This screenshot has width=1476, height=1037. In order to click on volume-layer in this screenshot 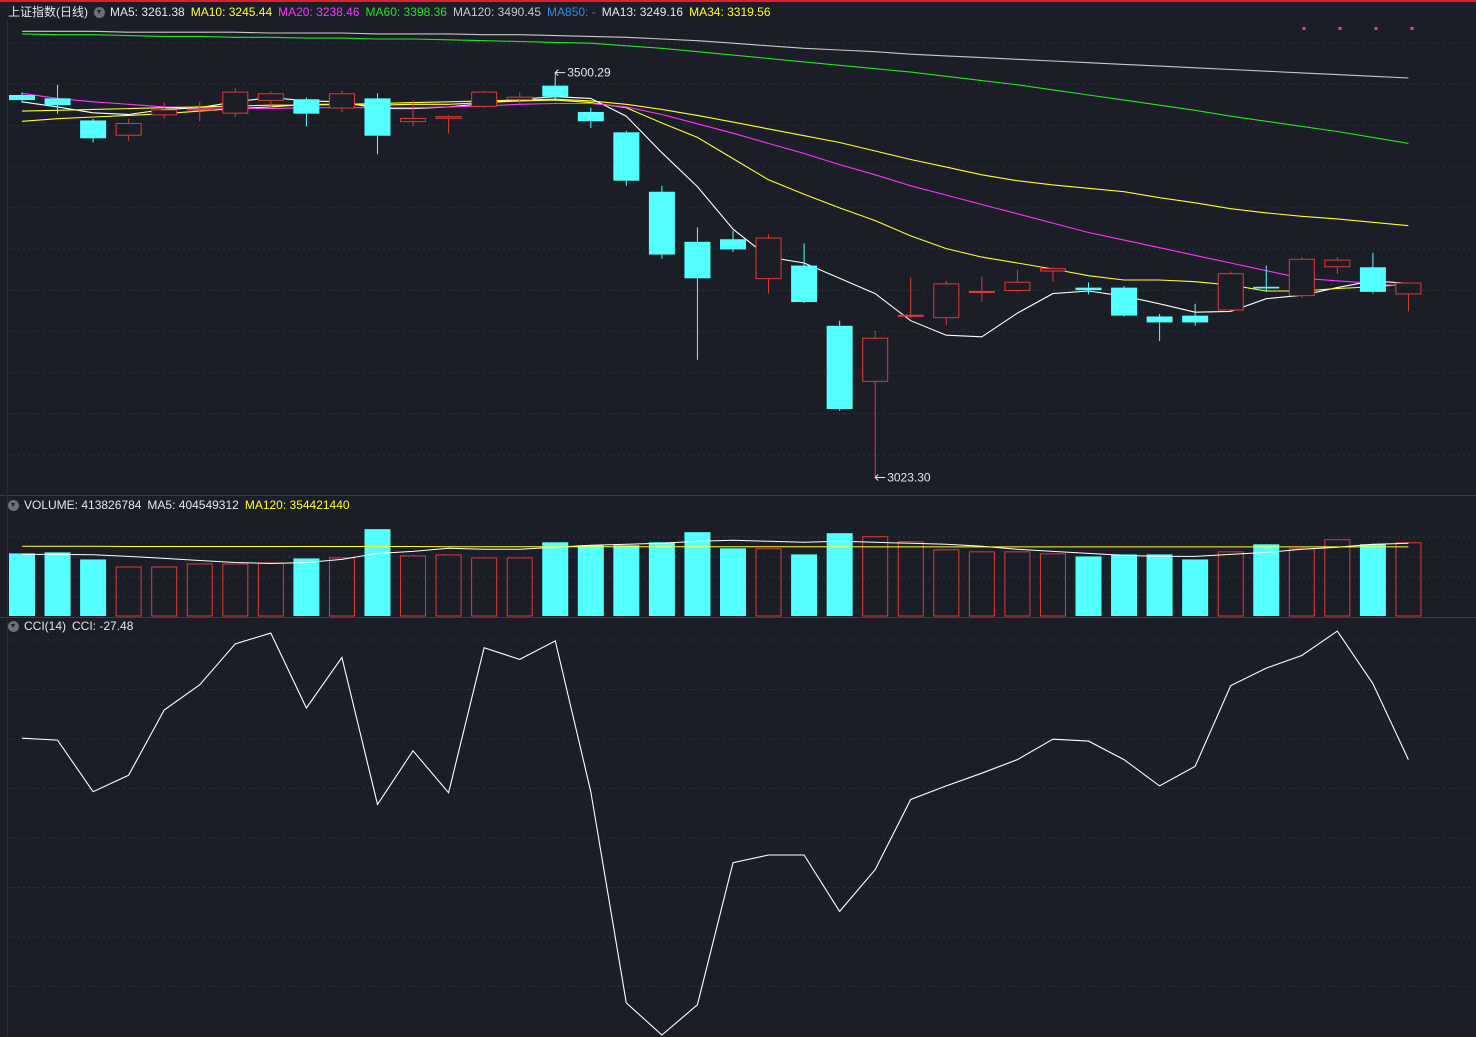, I will do `click(715, 573)`.